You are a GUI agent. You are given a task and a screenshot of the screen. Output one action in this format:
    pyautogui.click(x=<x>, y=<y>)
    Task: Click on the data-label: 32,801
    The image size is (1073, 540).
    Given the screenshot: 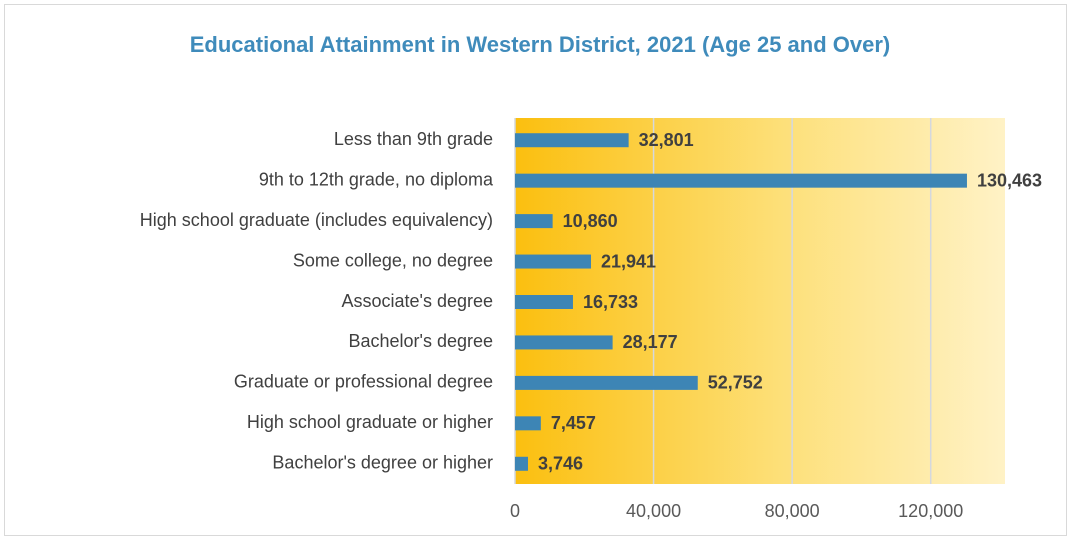 What is the action you would take?
    pyautogui.click(x=666, y=140)
    